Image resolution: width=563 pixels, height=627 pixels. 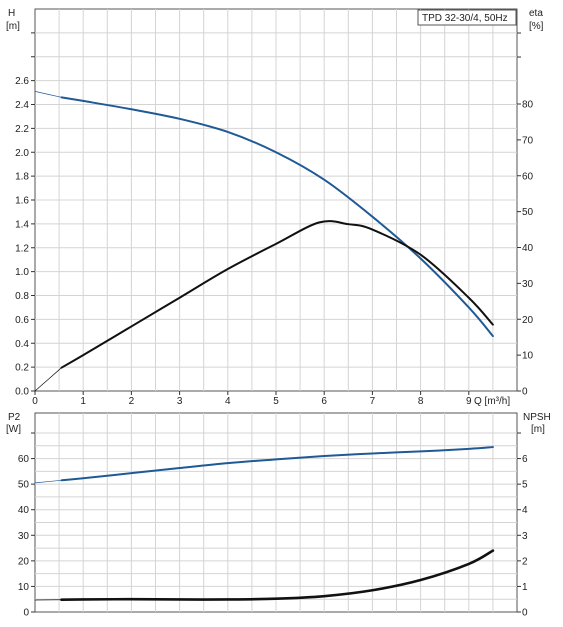 What do you see at coordinates (22, 344) in the screenshot?
I see `h-tick-label: 0.4` at bounding box center [22, 344].